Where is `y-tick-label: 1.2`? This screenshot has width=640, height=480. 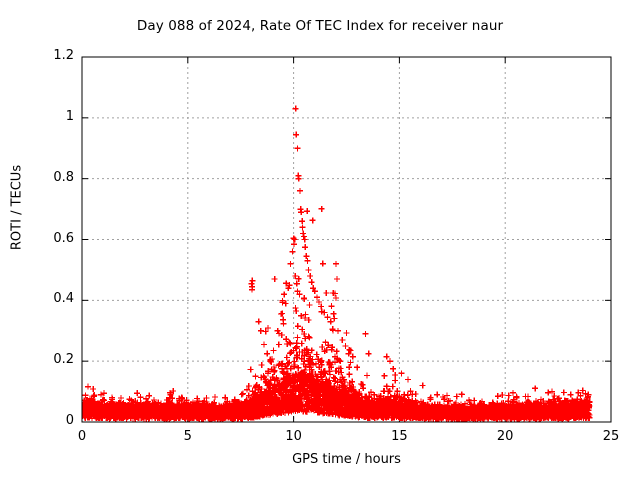 y-tick-label: 1.2 is located at coordinates (63, 55).